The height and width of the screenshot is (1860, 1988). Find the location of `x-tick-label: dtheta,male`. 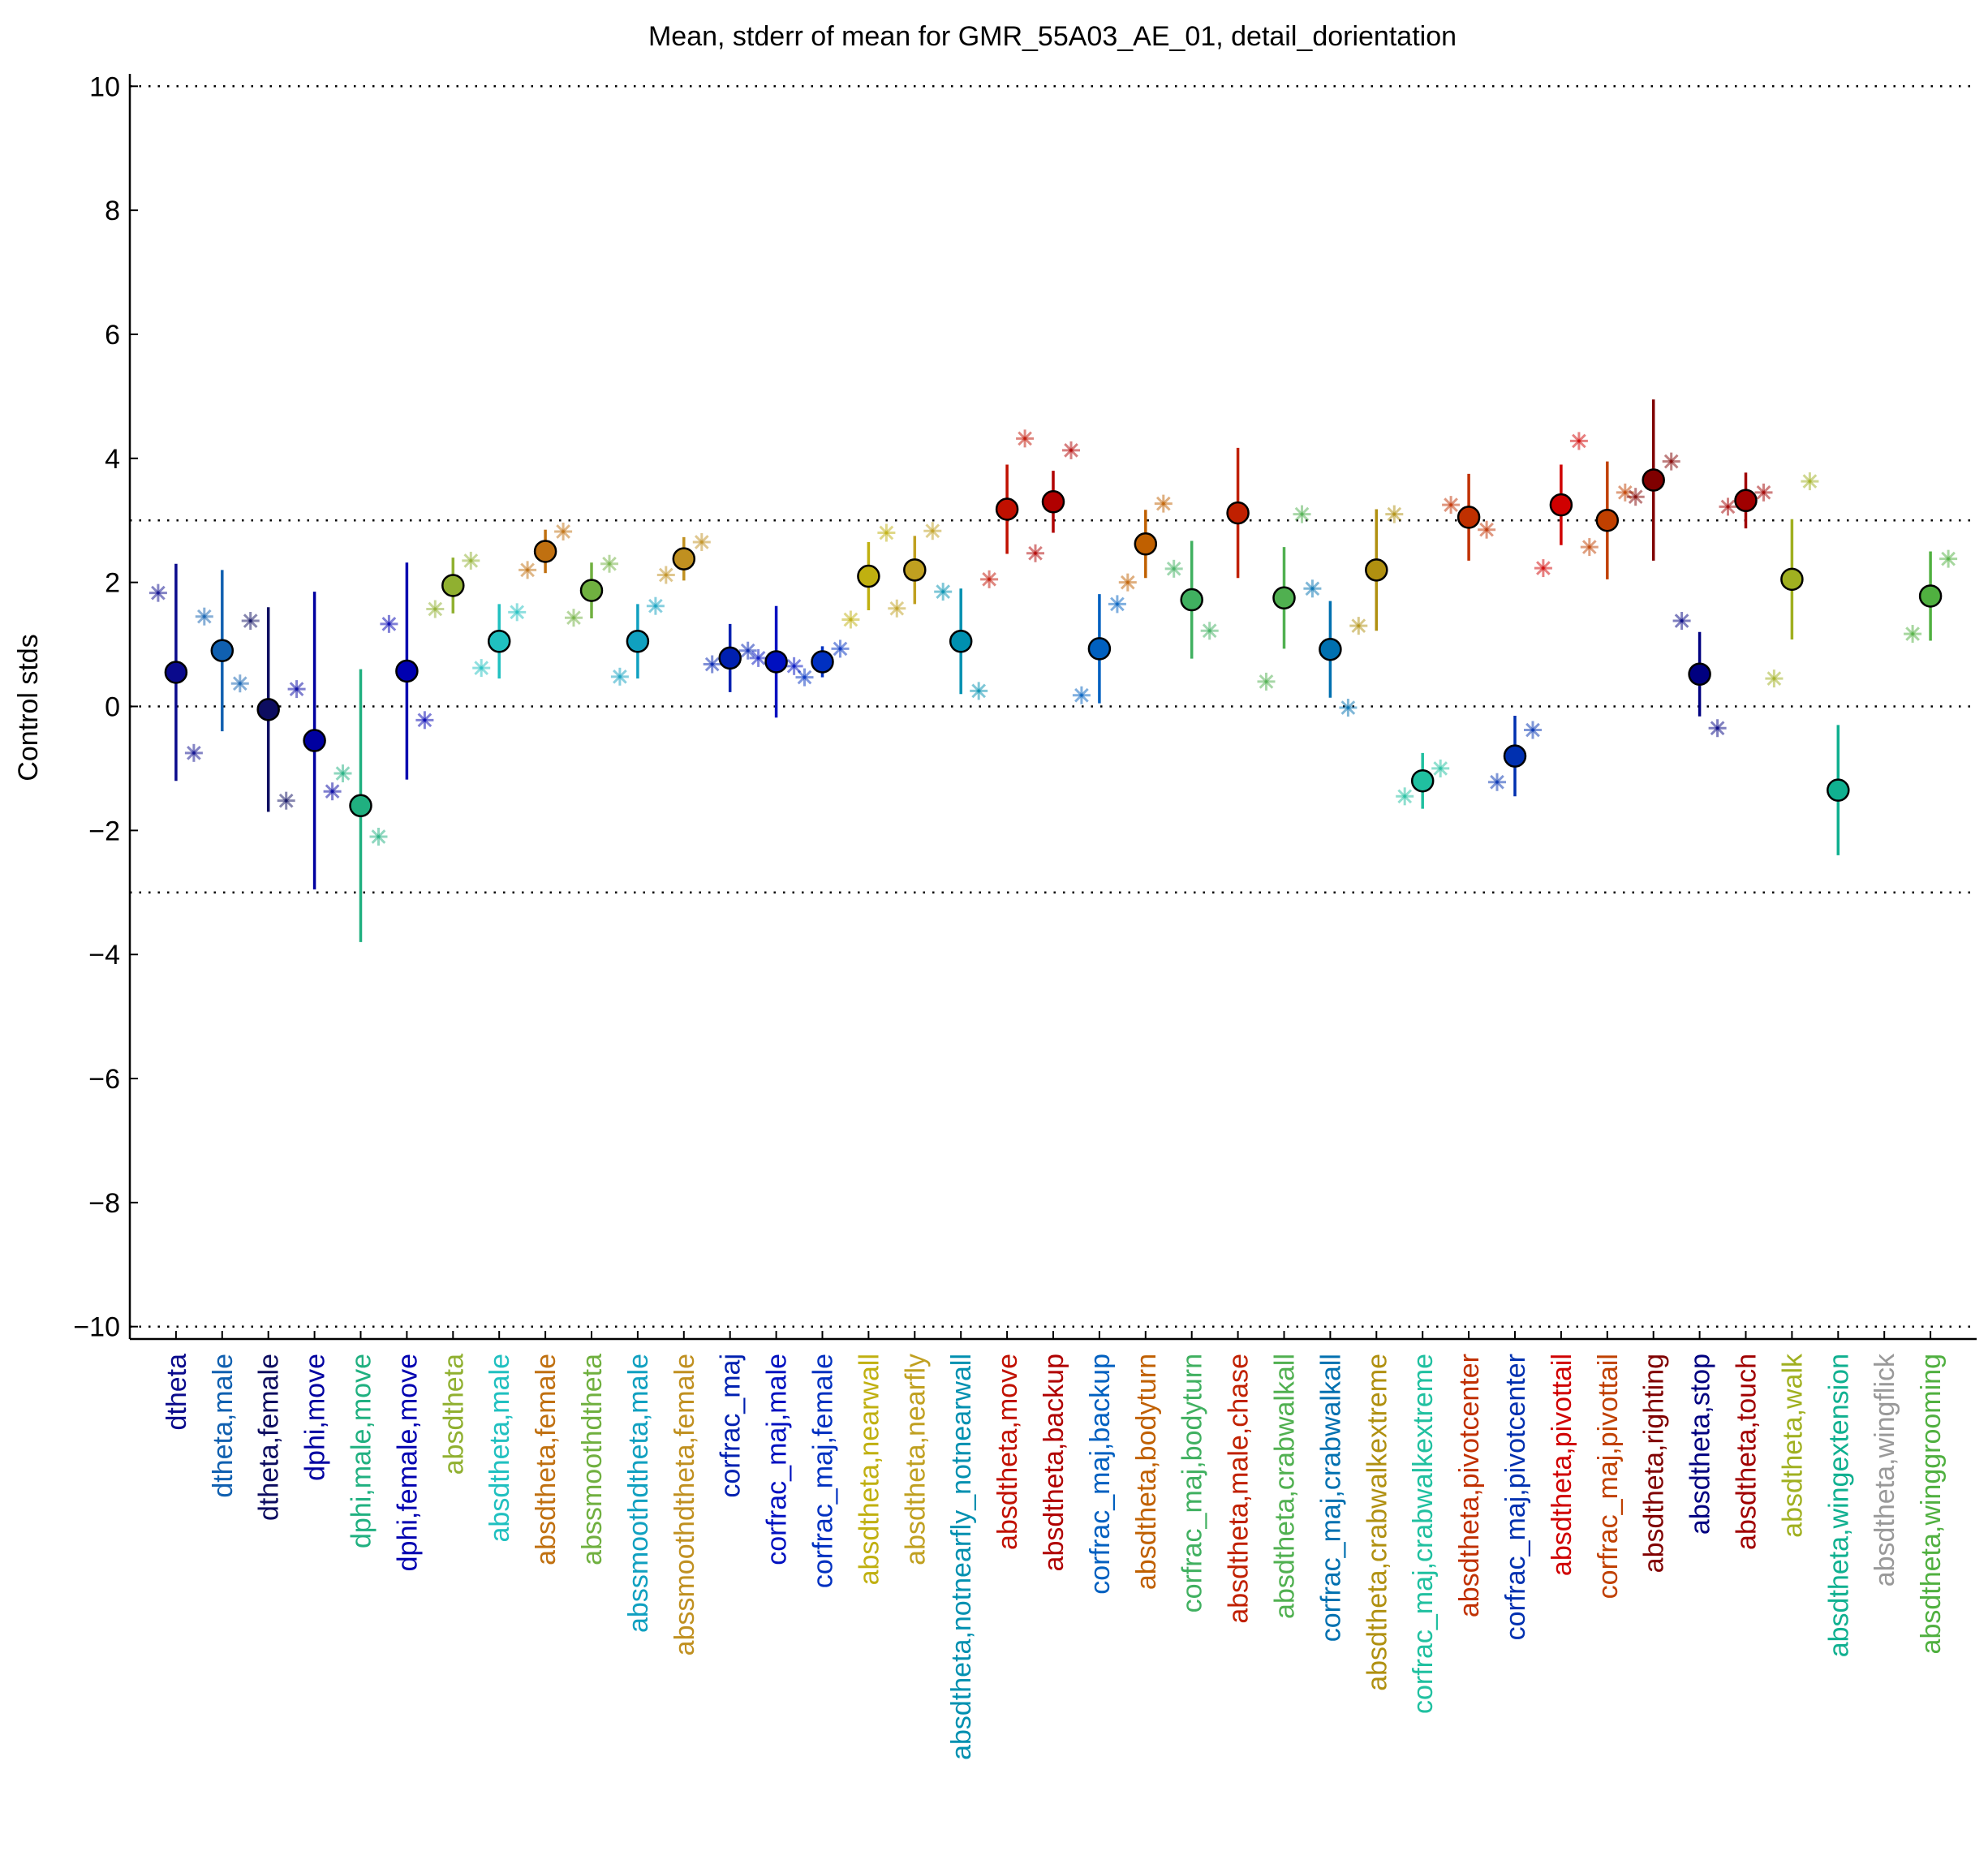

x-tick-label: dtheta,male is located at coordinates (223, 1426).